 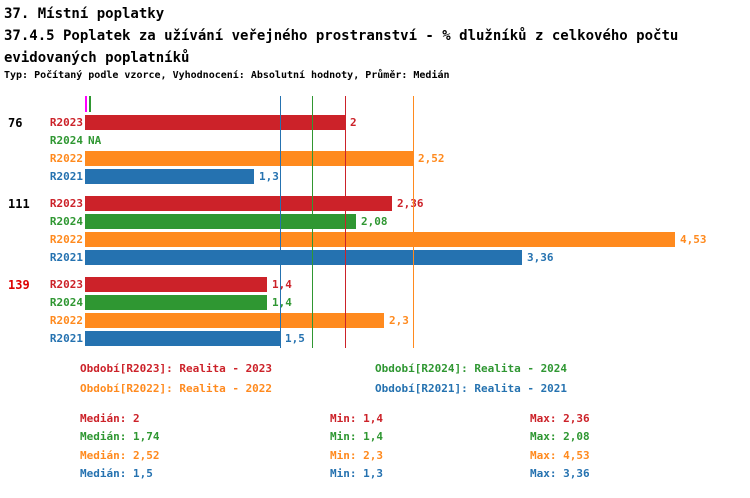 What do you see at coordinates (471, 388) in the screenshot?
I see `legend-item: Období[R2021]: Realita - 2021` at bounding box center [471, 388].